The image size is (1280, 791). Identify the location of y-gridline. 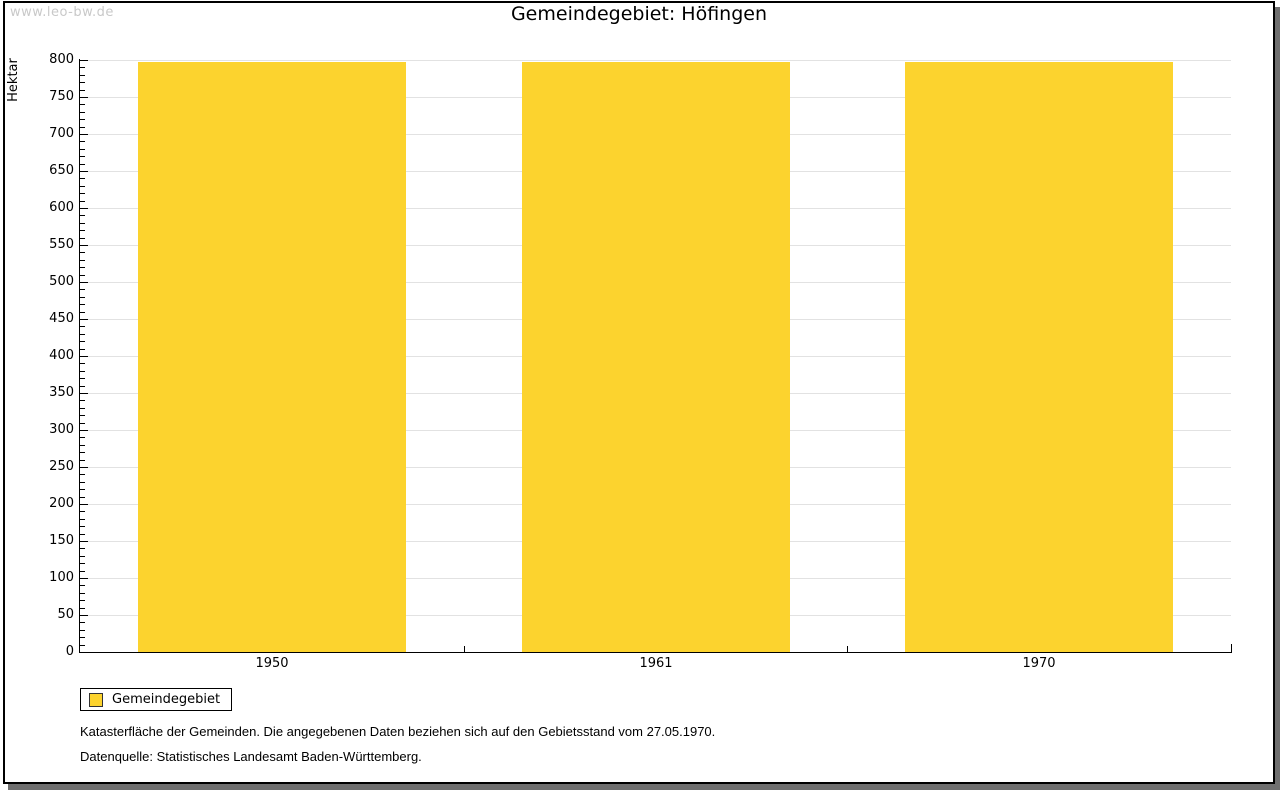
(655, 60).